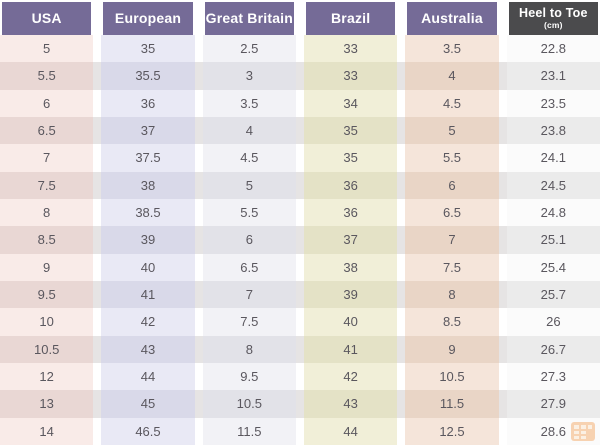  Describe the element at coordinates (553, 404) in the screenshot. I see `table-cell: 27.9` at that location.